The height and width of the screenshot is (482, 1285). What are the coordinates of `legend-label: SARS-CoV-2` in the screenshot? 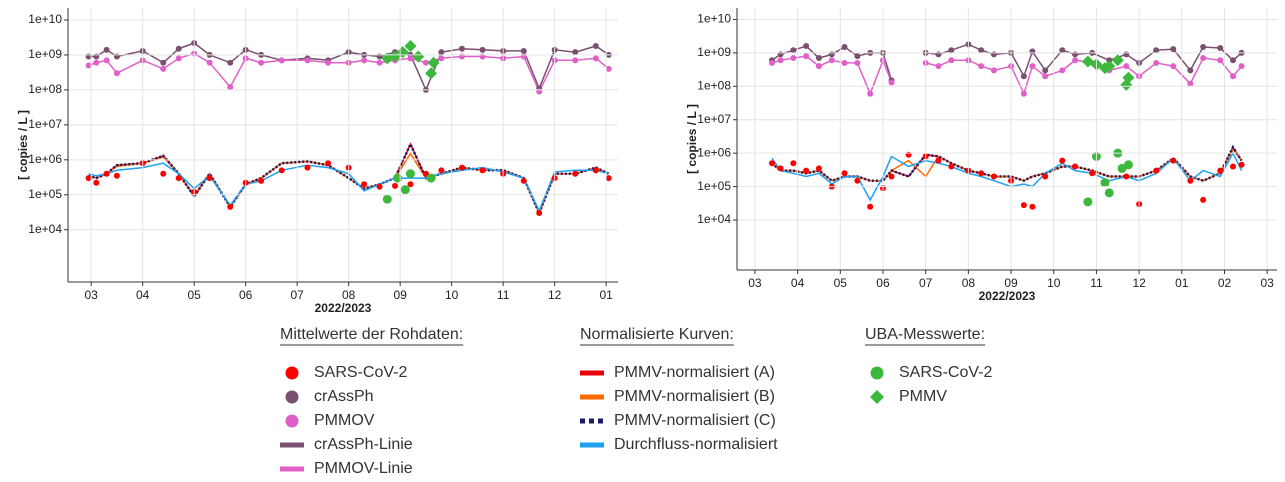 It's located at (360, 372).